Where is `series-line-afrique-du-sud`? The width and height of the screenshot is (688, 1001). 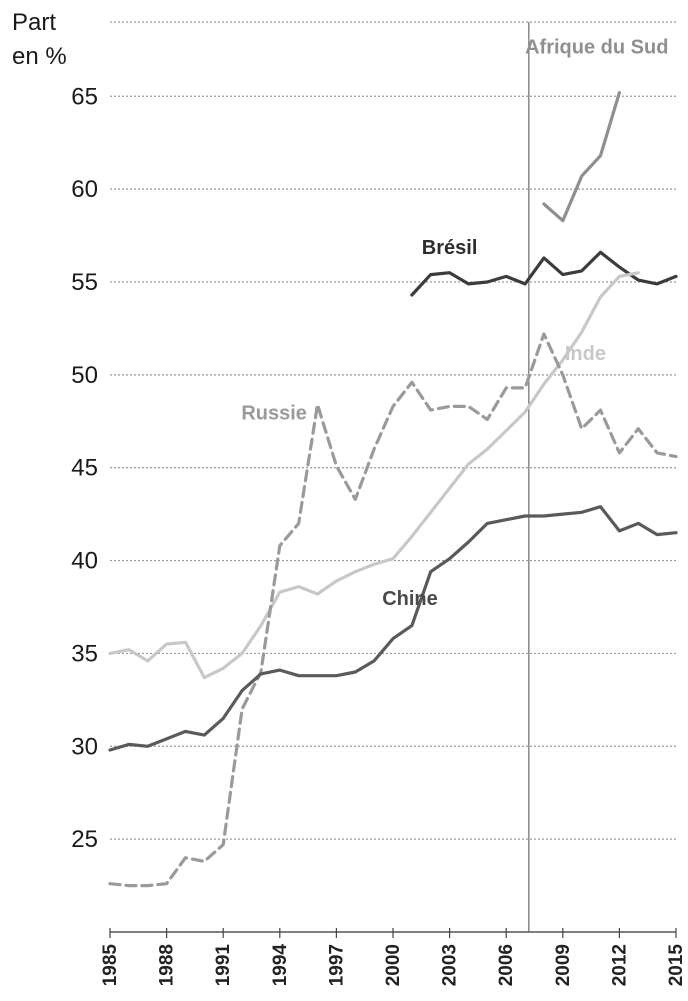 series-line-afrique-du-sud is located at coordinates (582, 156).